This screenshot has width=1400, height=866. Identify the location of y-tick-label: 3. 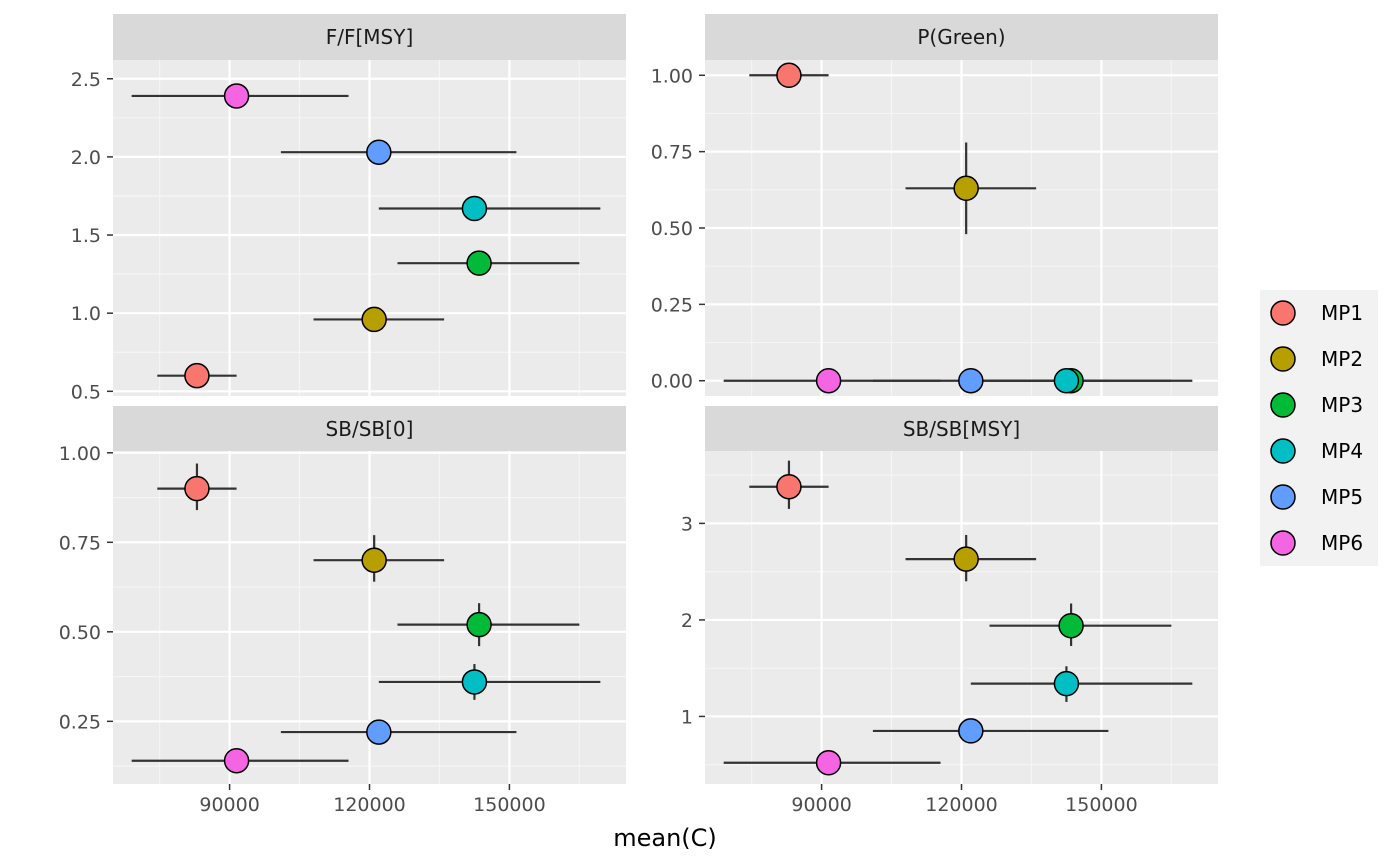
(687, 524).